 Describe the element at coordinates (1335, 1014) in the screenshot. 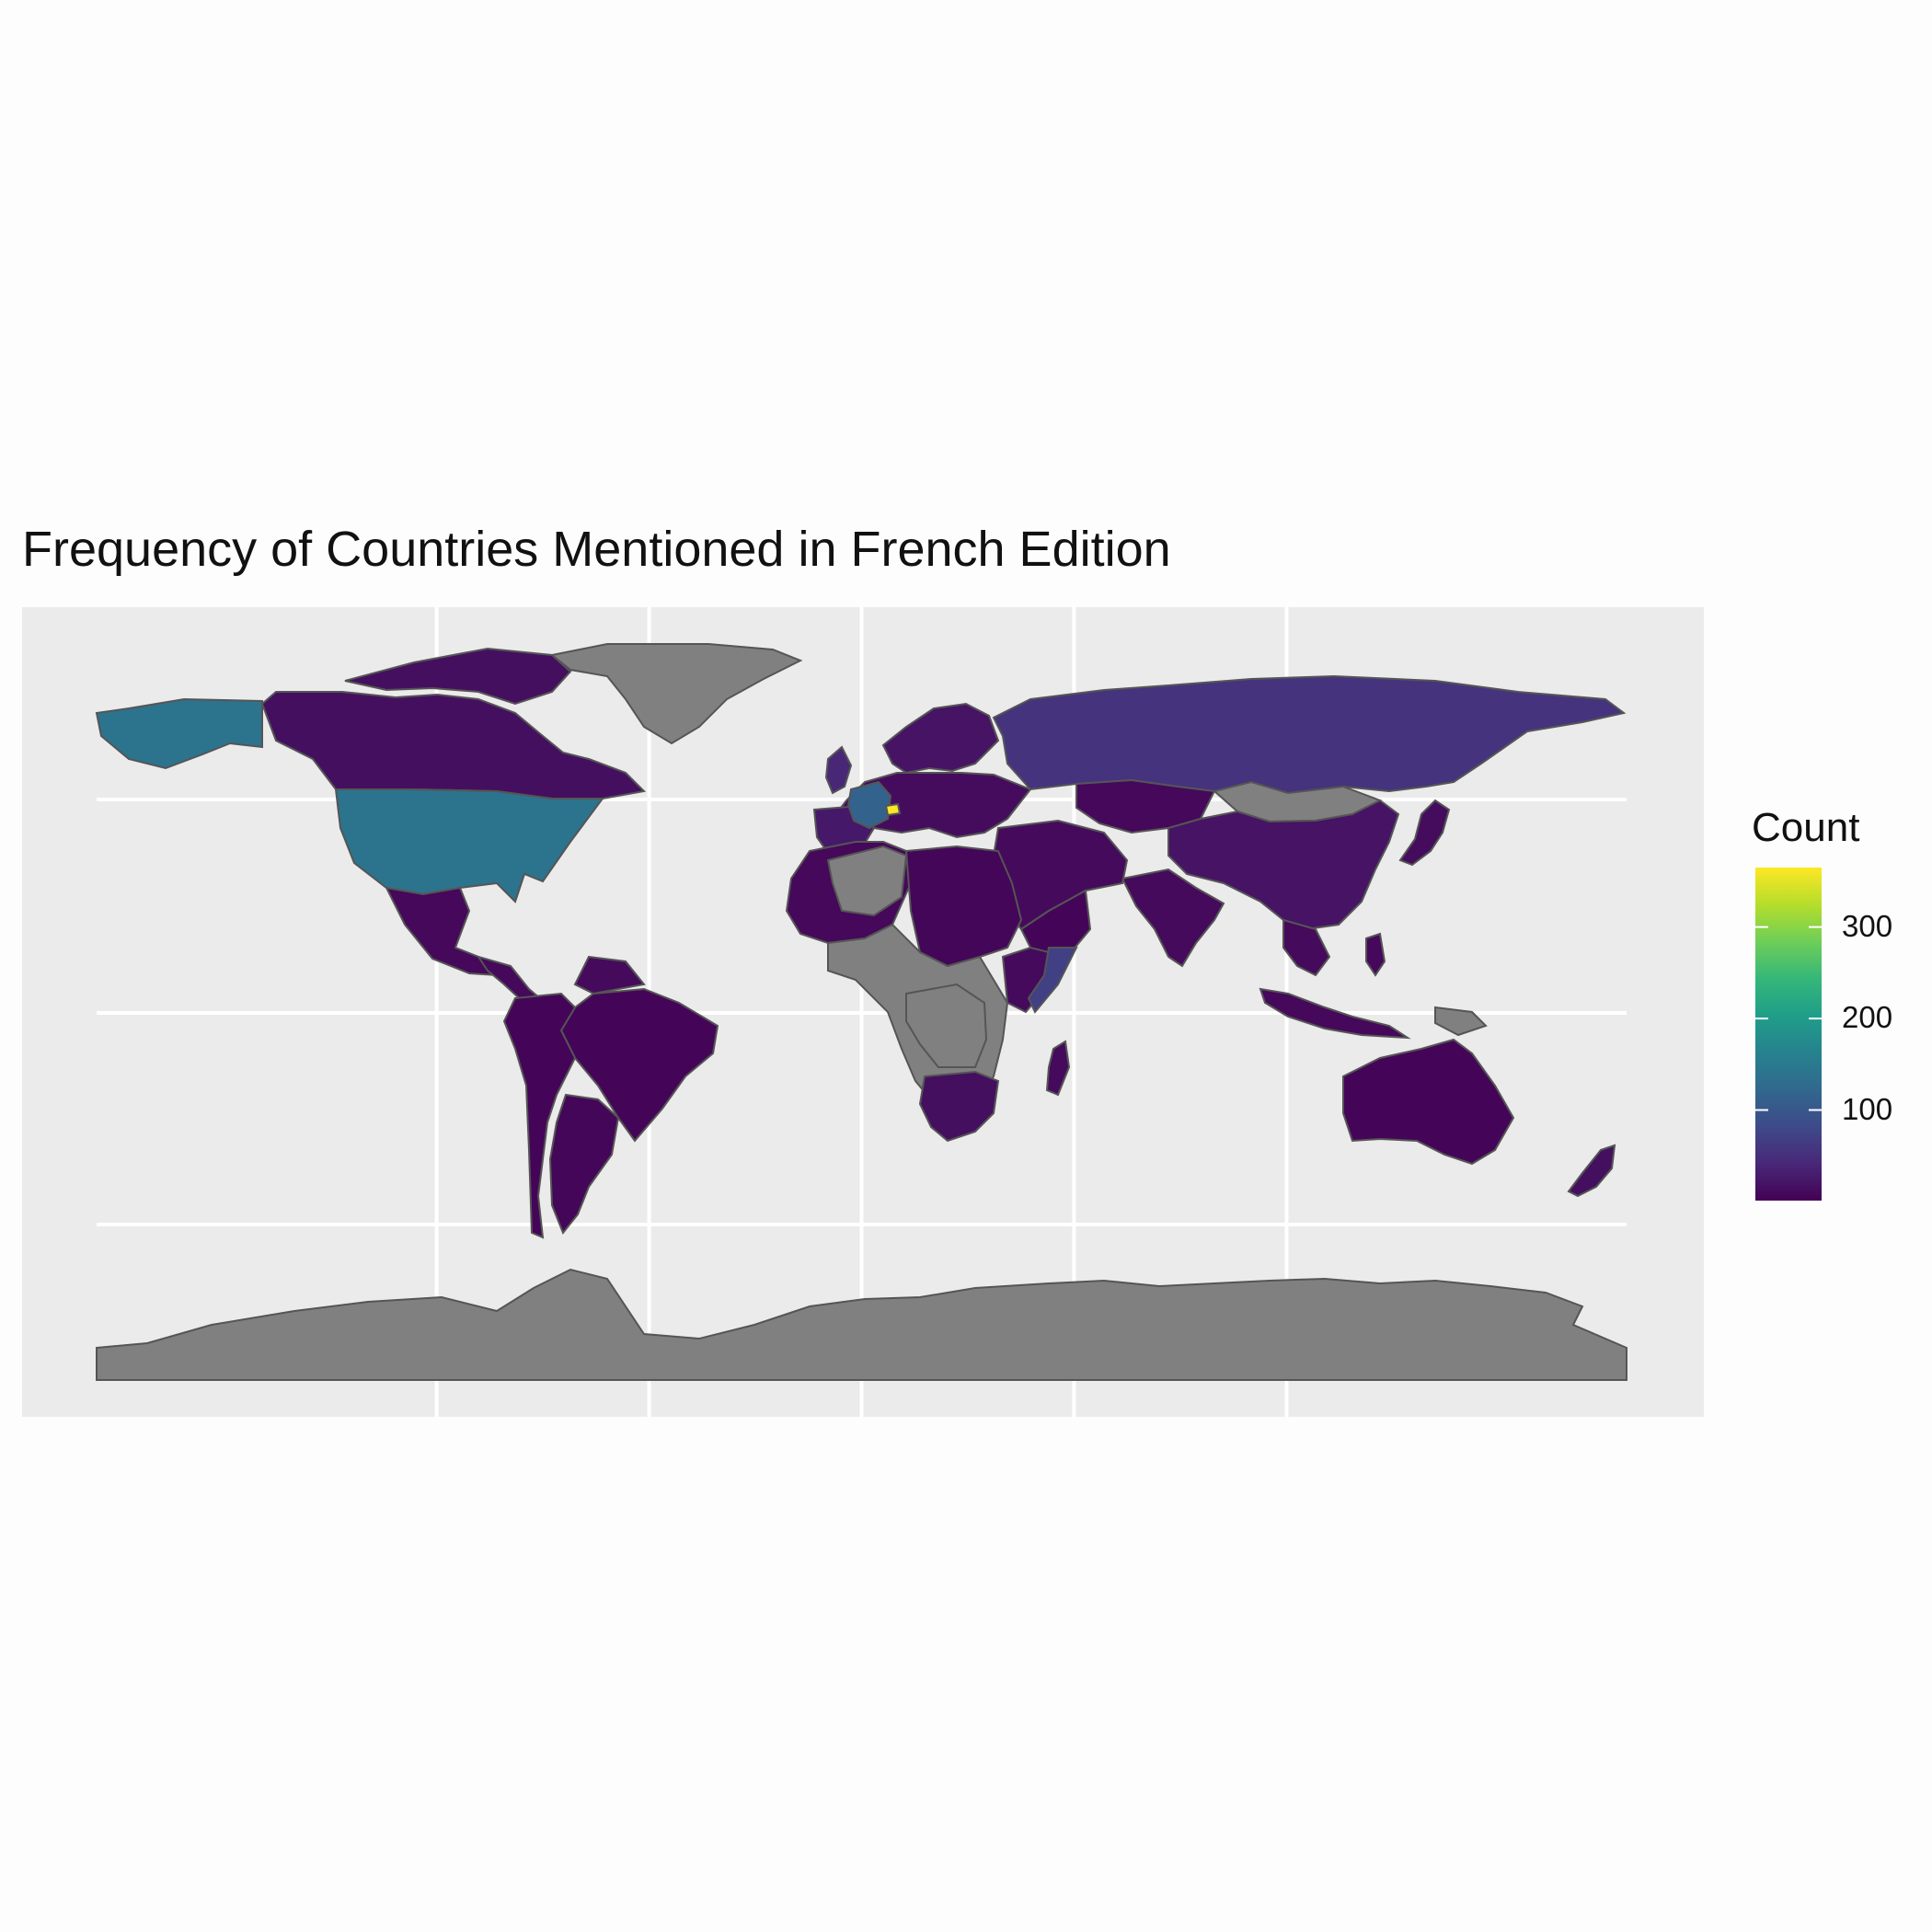

I see `country-indonesia` at that location.